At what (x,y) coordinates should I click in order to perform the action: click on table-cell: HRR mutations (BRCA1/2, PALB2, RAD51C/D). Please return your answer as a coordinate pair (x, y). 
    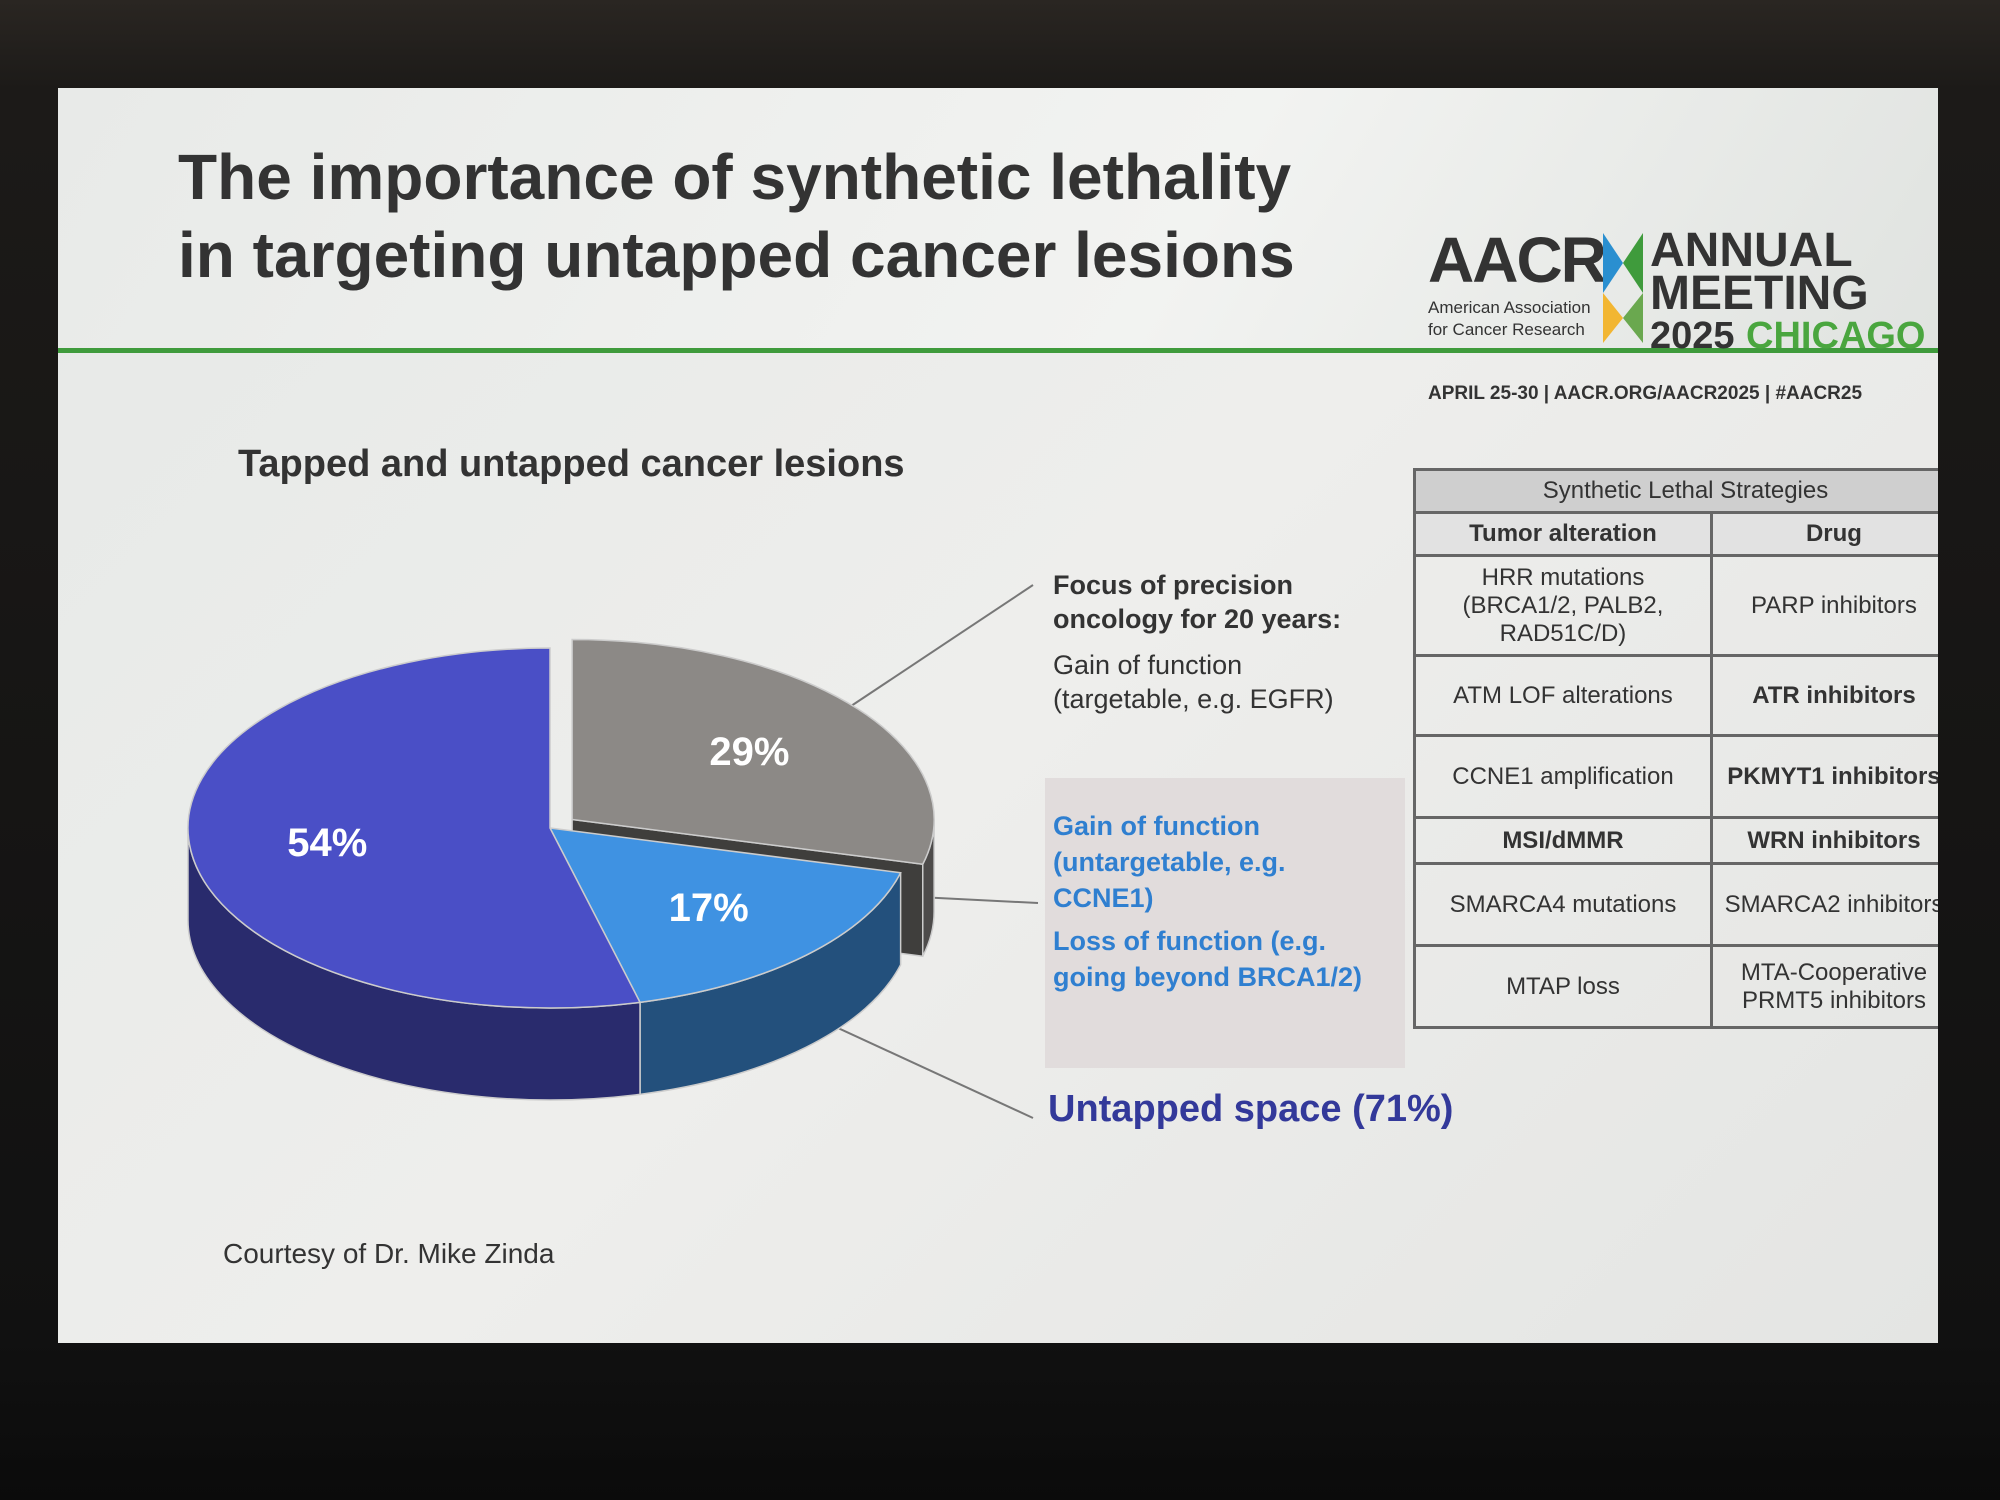
    Looking at the image, I should click on (1563, 605).